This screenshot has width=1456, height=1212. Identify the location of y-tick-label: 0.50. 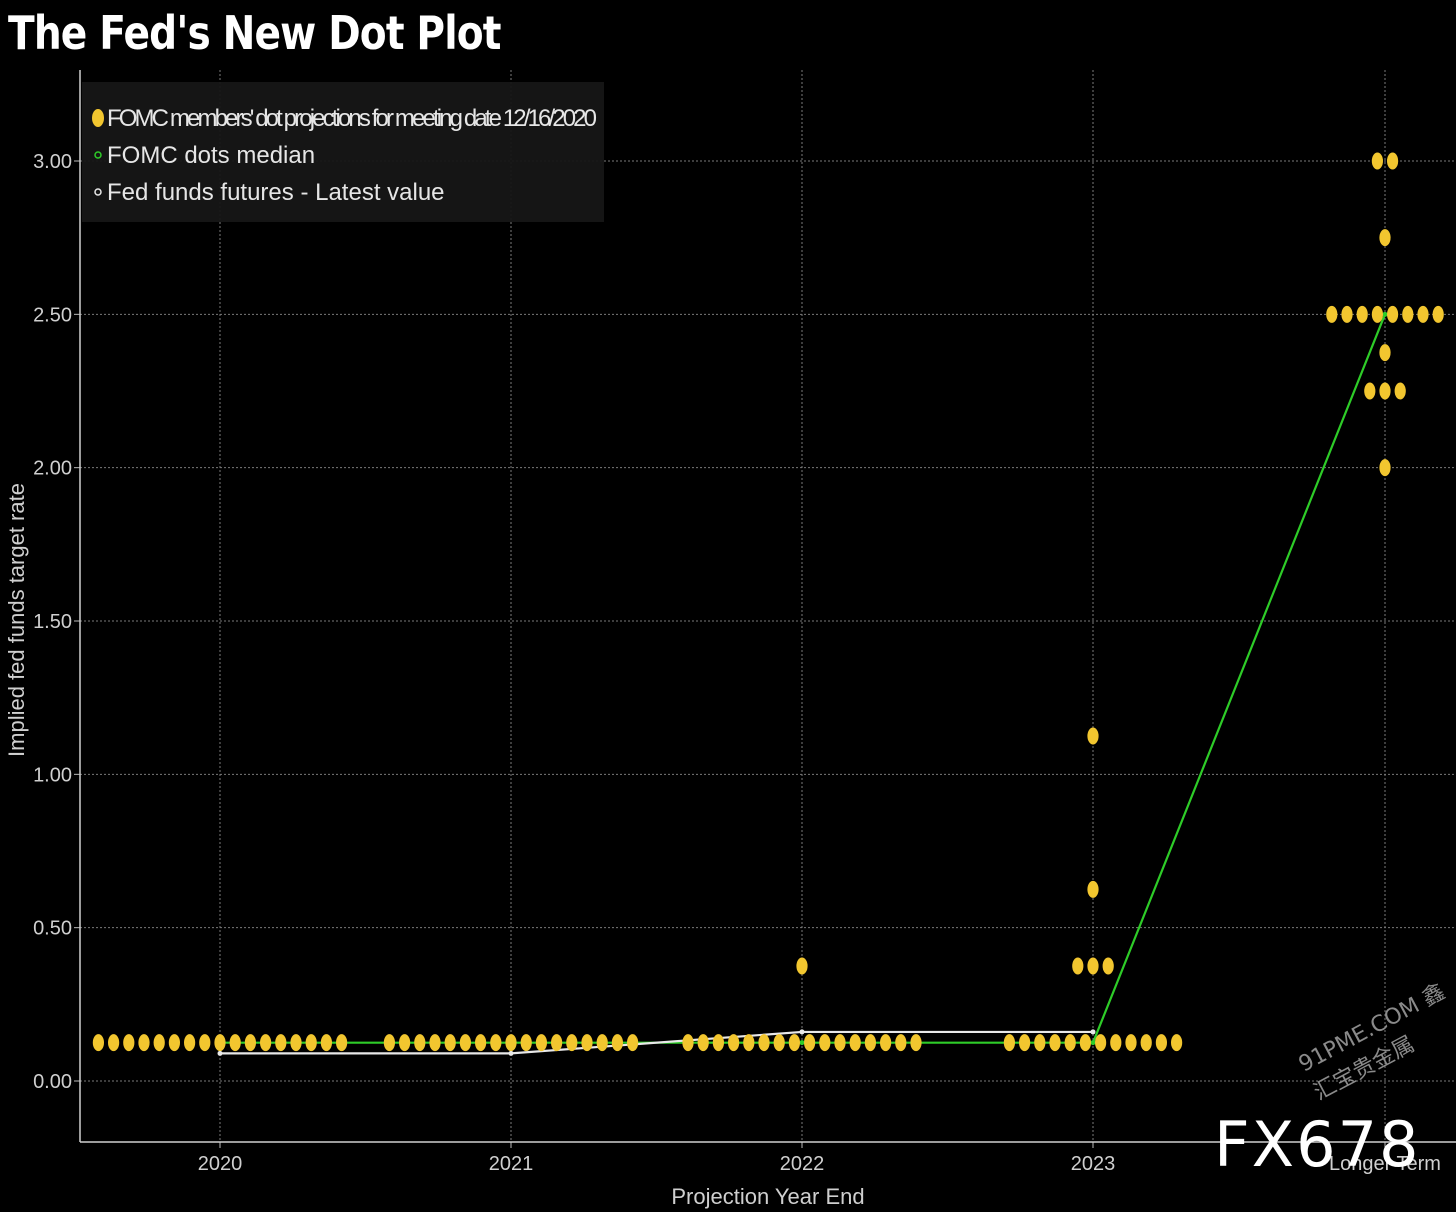
(52, 929).